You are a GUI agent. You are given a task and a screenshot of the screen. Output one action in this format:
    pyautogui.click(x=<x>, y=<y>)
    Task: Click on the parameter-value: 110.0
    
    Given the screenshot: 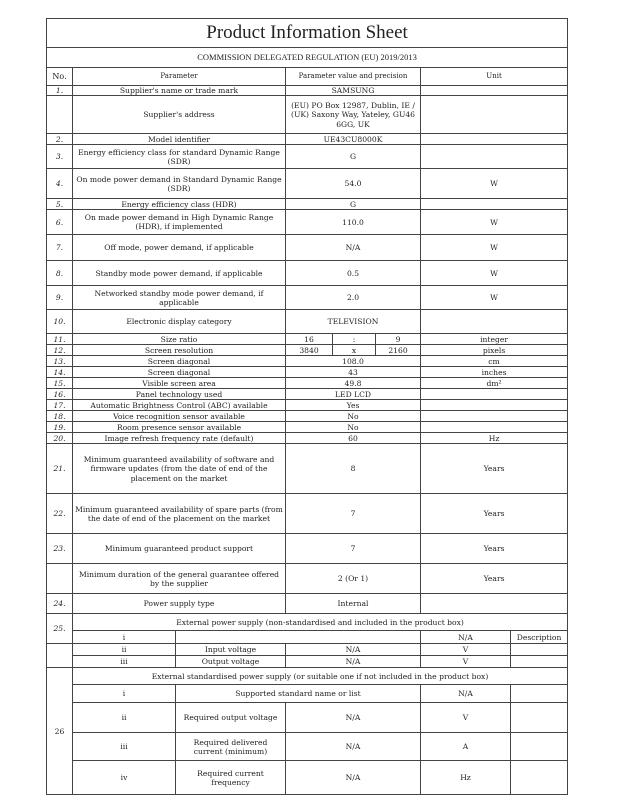 What is the action you would take?
    pyautogui.click(x=353, y=222)
    